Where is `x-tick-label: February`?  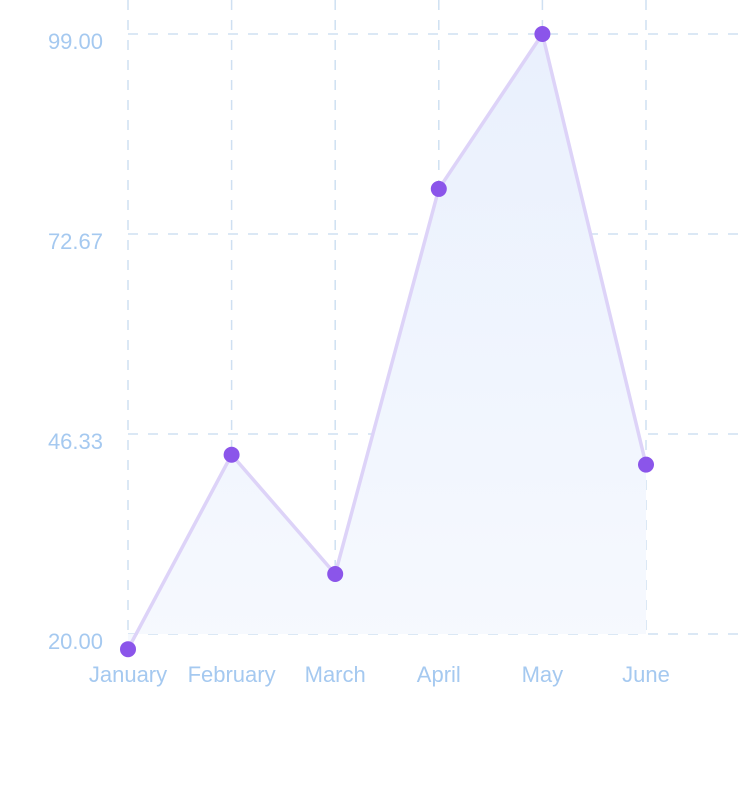 x-tick-label: February is located at coordinates (232, 674).